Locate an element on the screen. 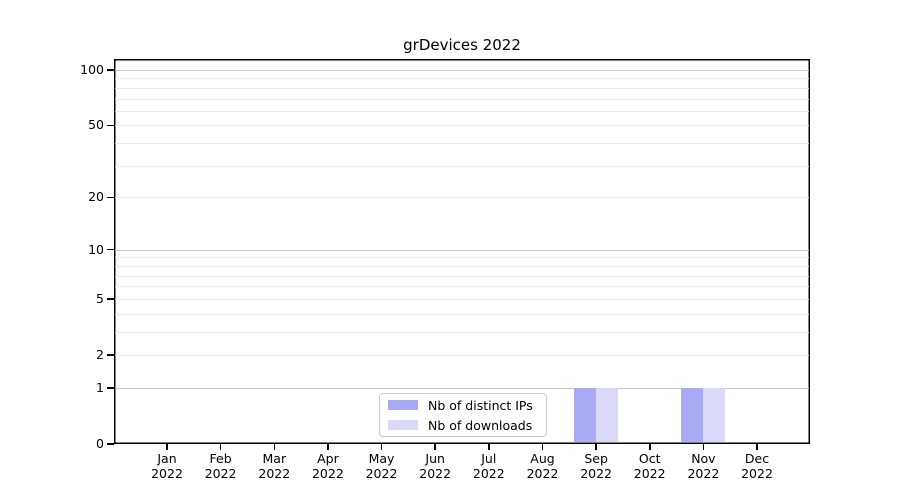  gridline-minor-y2 is located at coordinates (462, 355).